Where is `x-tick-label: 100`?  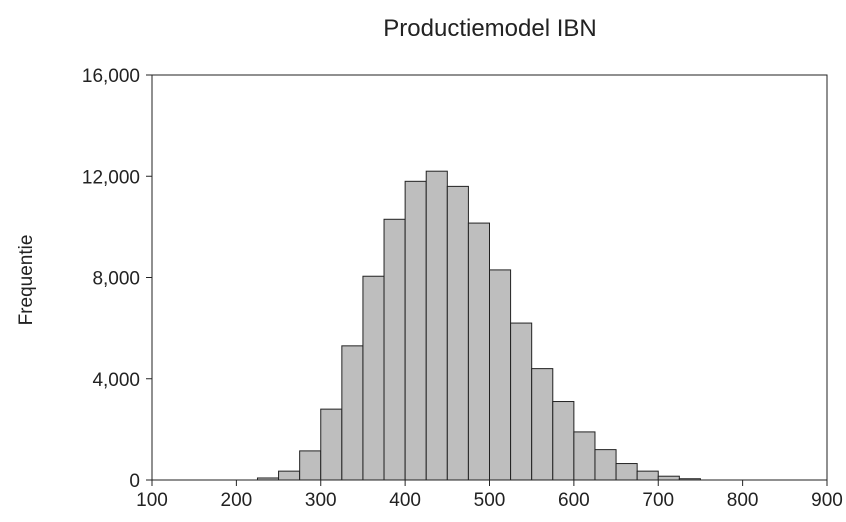 x-tick-label: 100 is located at coordinates (152, 500).